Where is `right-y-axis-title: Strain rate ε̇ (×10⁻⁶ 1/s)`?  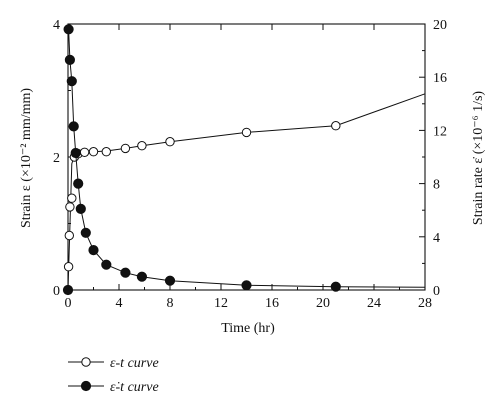 right-y-axis-title: Strain rate ε̇ (×10⁻⁶ 1/s) is located at coordinates (478, 158).